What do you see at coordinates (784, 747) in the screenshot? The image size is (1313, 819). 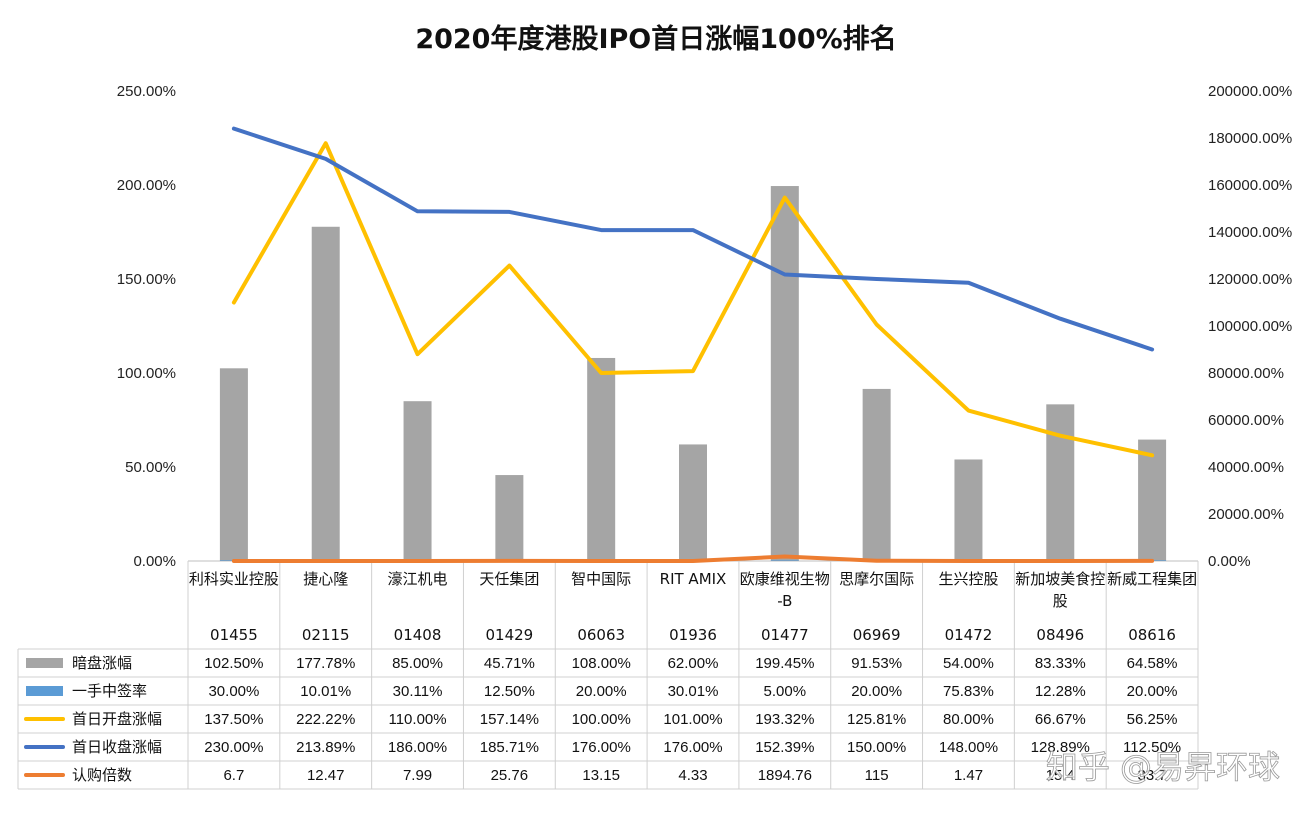 I see `table-cell: 152.39%` at bounding box center [784, 747].